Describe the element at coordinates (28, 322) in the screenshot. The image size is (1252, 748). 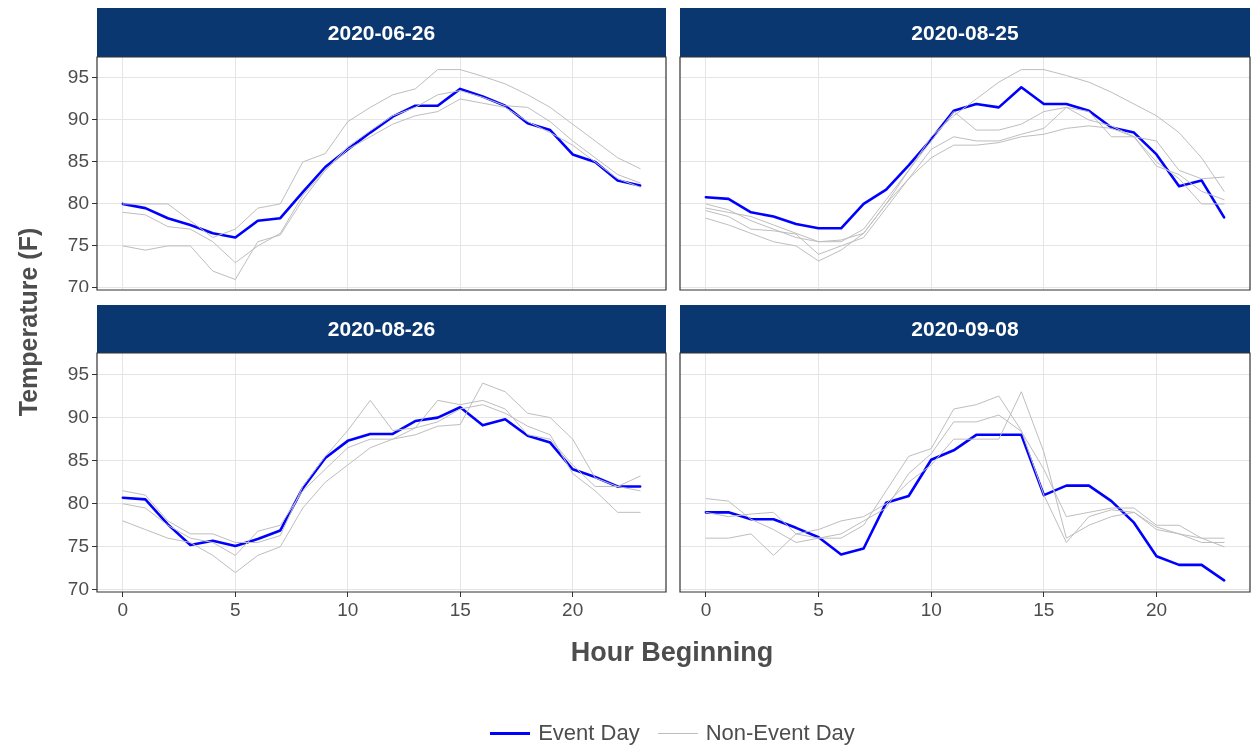
I see `y-axis-title: Temperature (F)` at that location.